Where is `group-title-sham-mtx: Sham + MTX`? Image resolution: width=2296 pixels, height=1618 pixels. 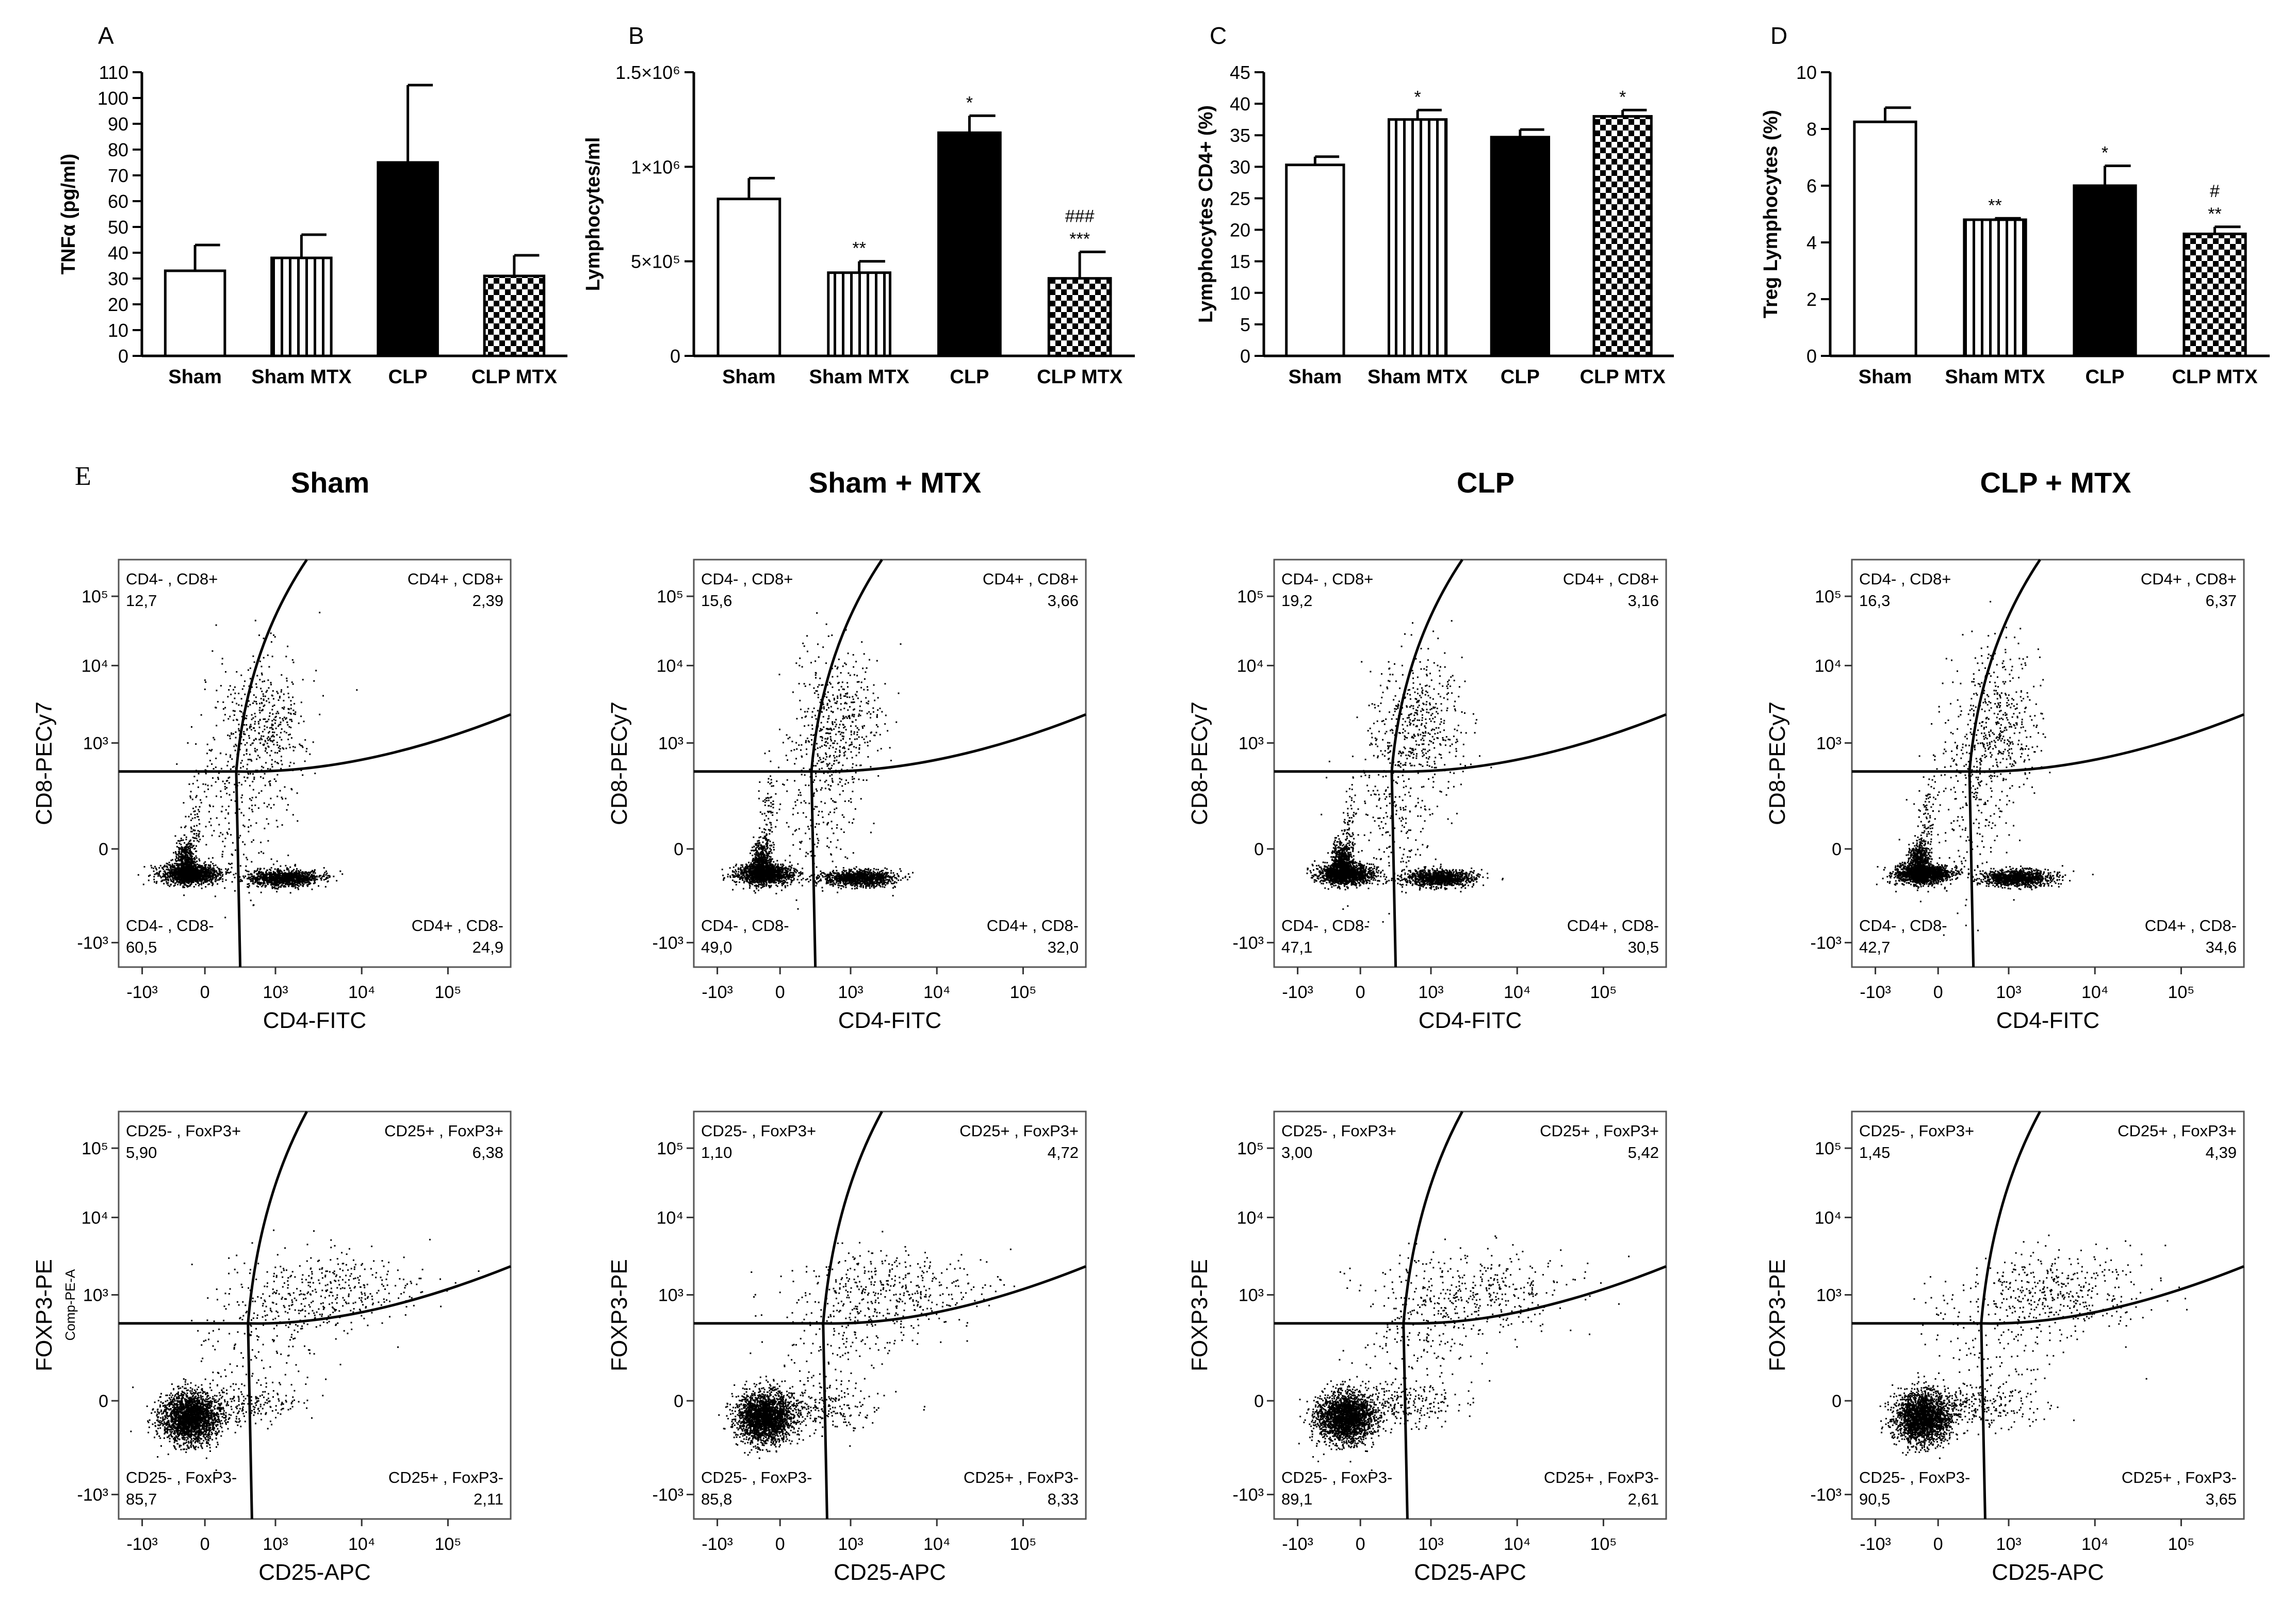 group-title-sham-mtx: Sham + MTX is located at coordinates (896, 482).